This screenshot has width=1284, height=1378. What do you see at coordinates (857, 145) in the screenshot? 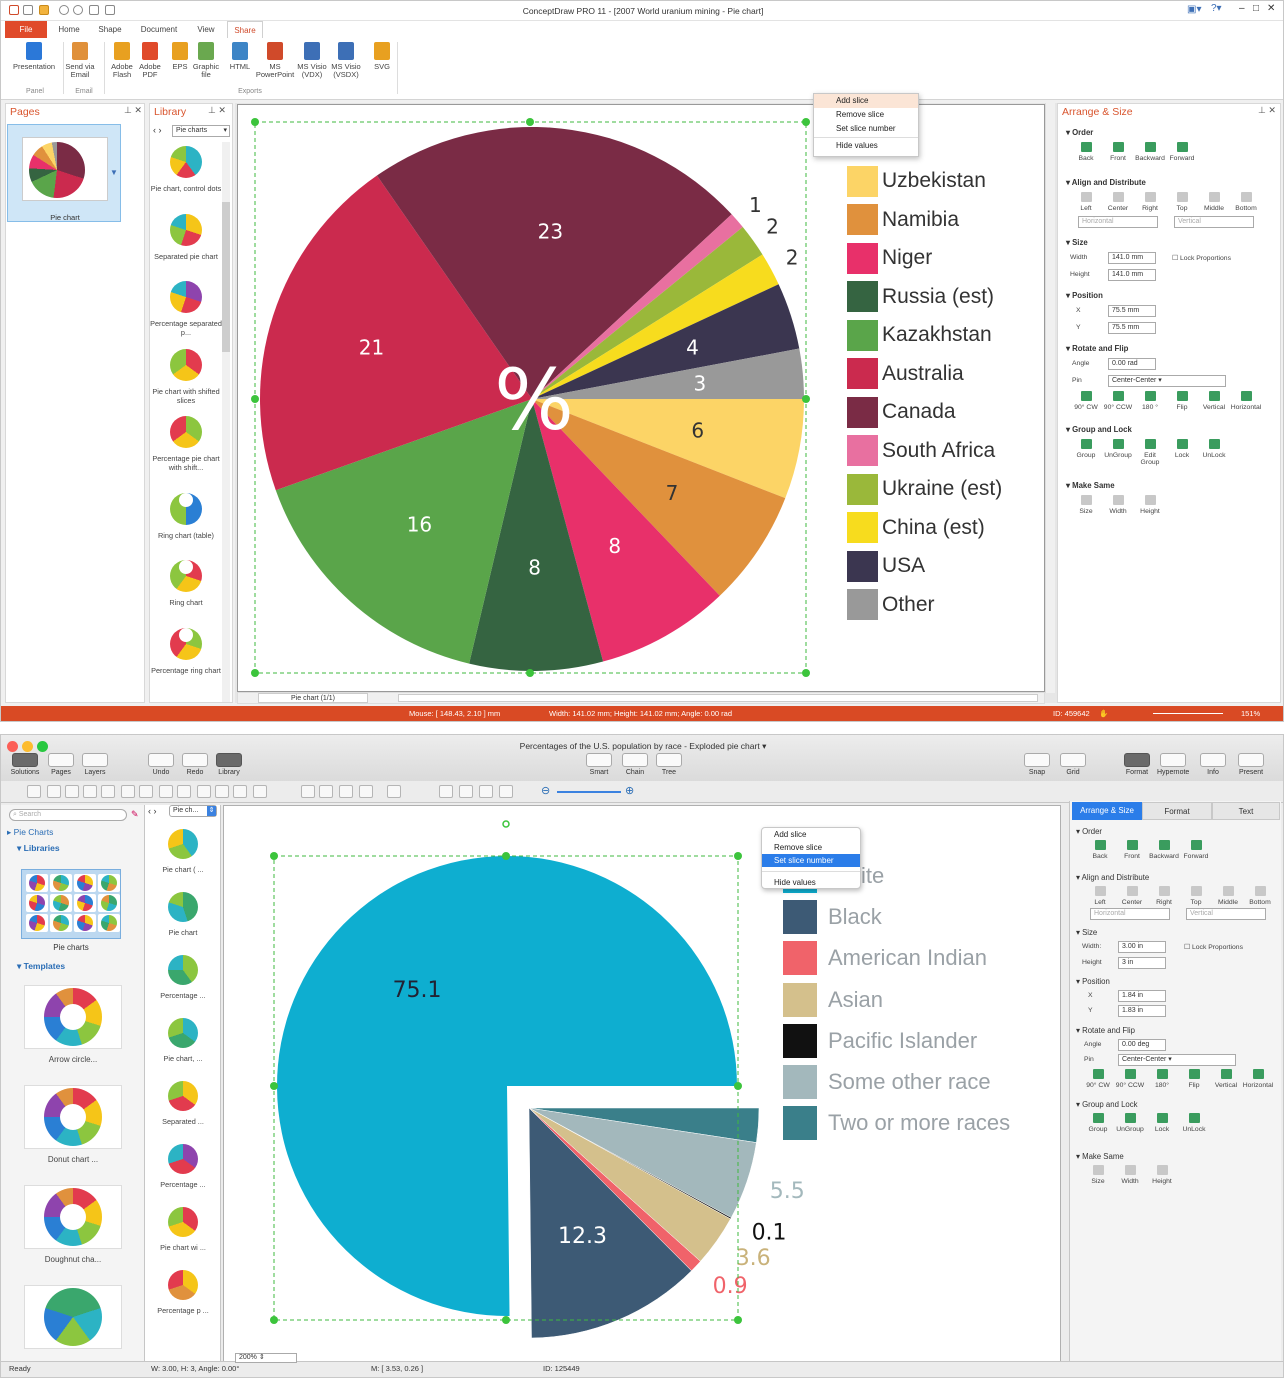
I see `menu-item-hide-values: Hide values` at bounding box center [857, 145].